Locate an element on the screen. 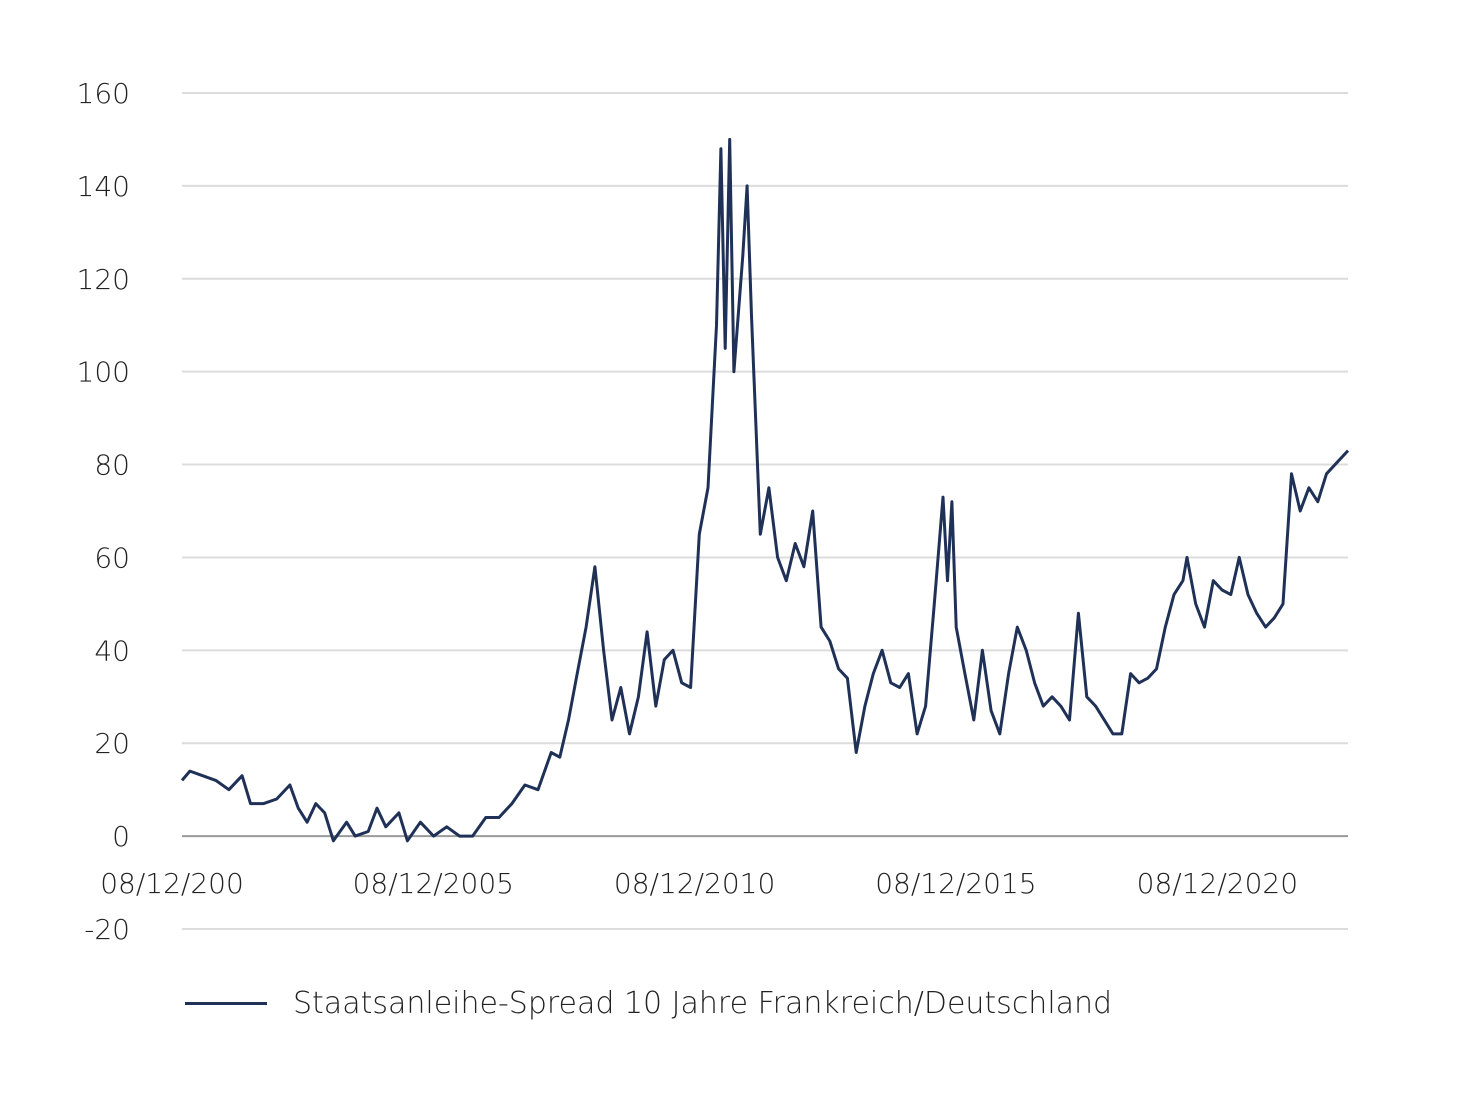 Image resolution: width=1464 pixels, height=1095 pixels. y-tick-label: 160 is located at coordinates (103, 93).